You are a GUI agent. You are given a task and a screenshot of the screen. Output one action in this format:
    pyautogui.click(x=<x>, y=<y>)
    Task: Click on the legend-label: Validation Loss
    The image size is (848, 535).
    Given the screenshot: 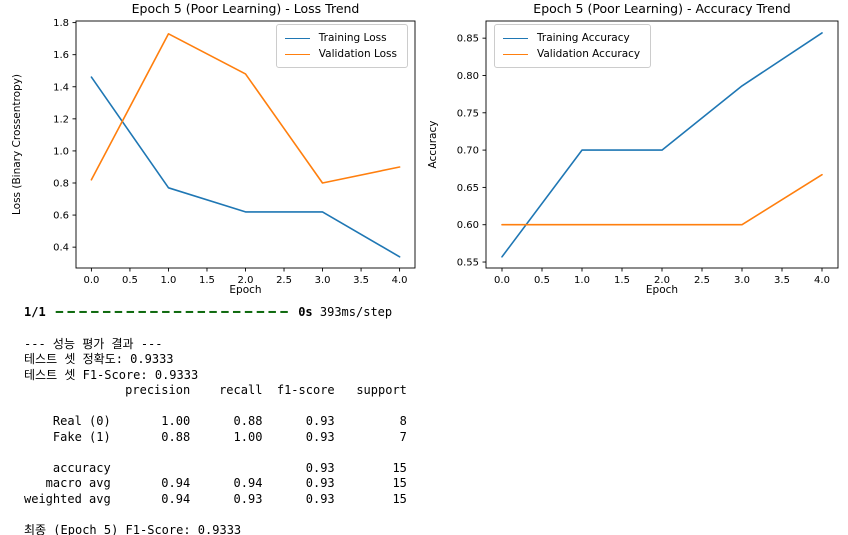 What is the action you would take?
    pyautogui.click(x=357, y=53)
    